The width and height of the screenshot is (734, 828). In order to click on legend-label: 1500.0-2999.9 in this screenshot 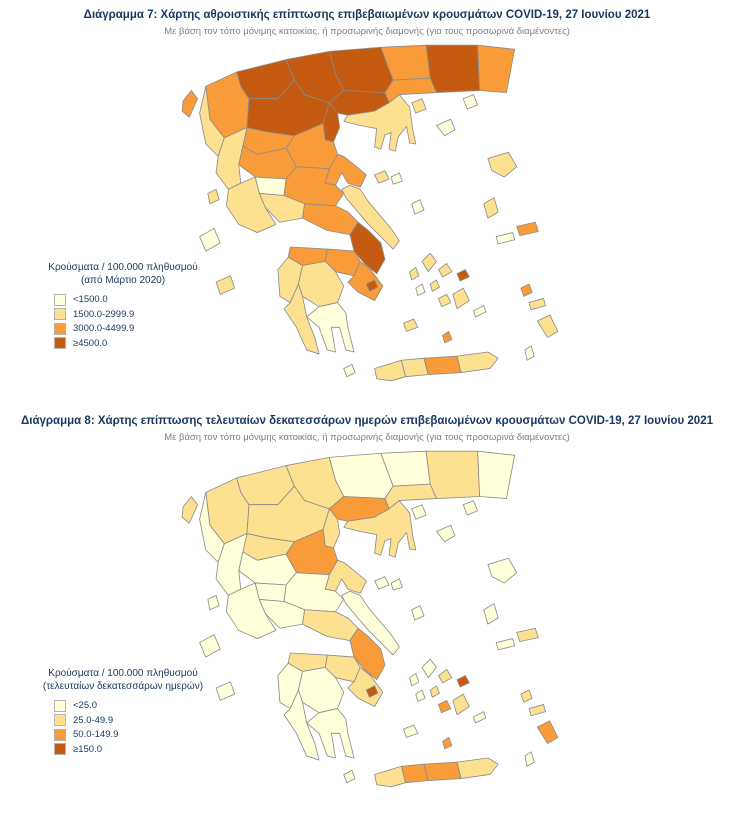, I will do `click(104, 314)`.